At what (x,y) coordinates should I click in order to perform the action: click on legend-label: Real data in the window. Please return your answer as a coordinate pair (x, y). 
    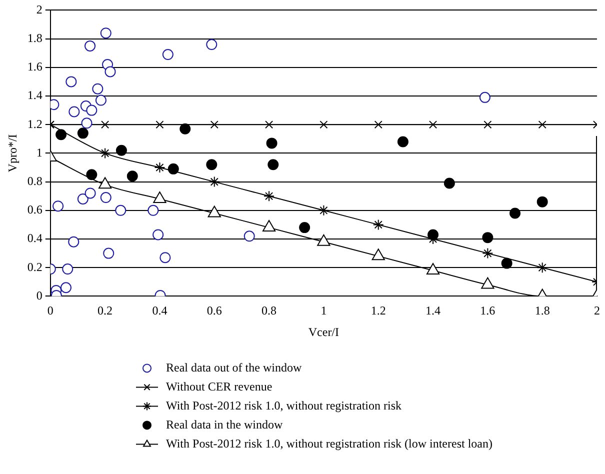
    Looking at the image, I should click on (224, 424).